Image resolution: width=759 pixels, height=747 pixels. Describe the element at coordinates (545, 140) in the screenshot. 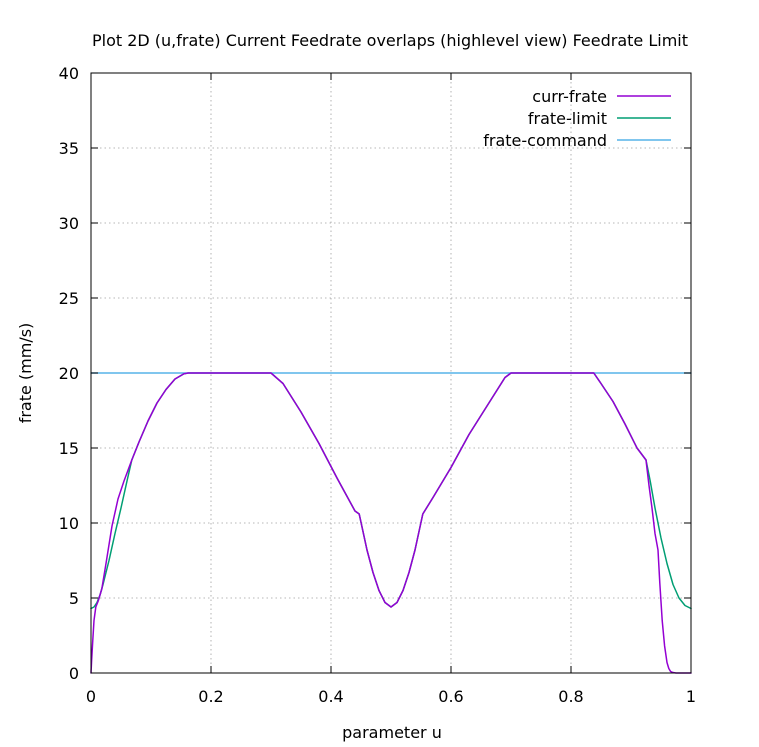

I see `legend-label-frate-command: frate-command` at that location.